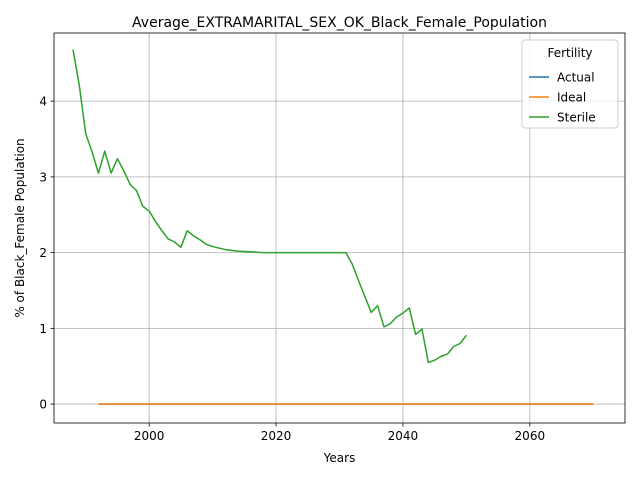 The height and width of the screenshot is (480, 640). What do you see at coordinates (576, 118) in the screenshot?
I see `legend-label-sterile: Sterile` at bounding box center [576, 118].